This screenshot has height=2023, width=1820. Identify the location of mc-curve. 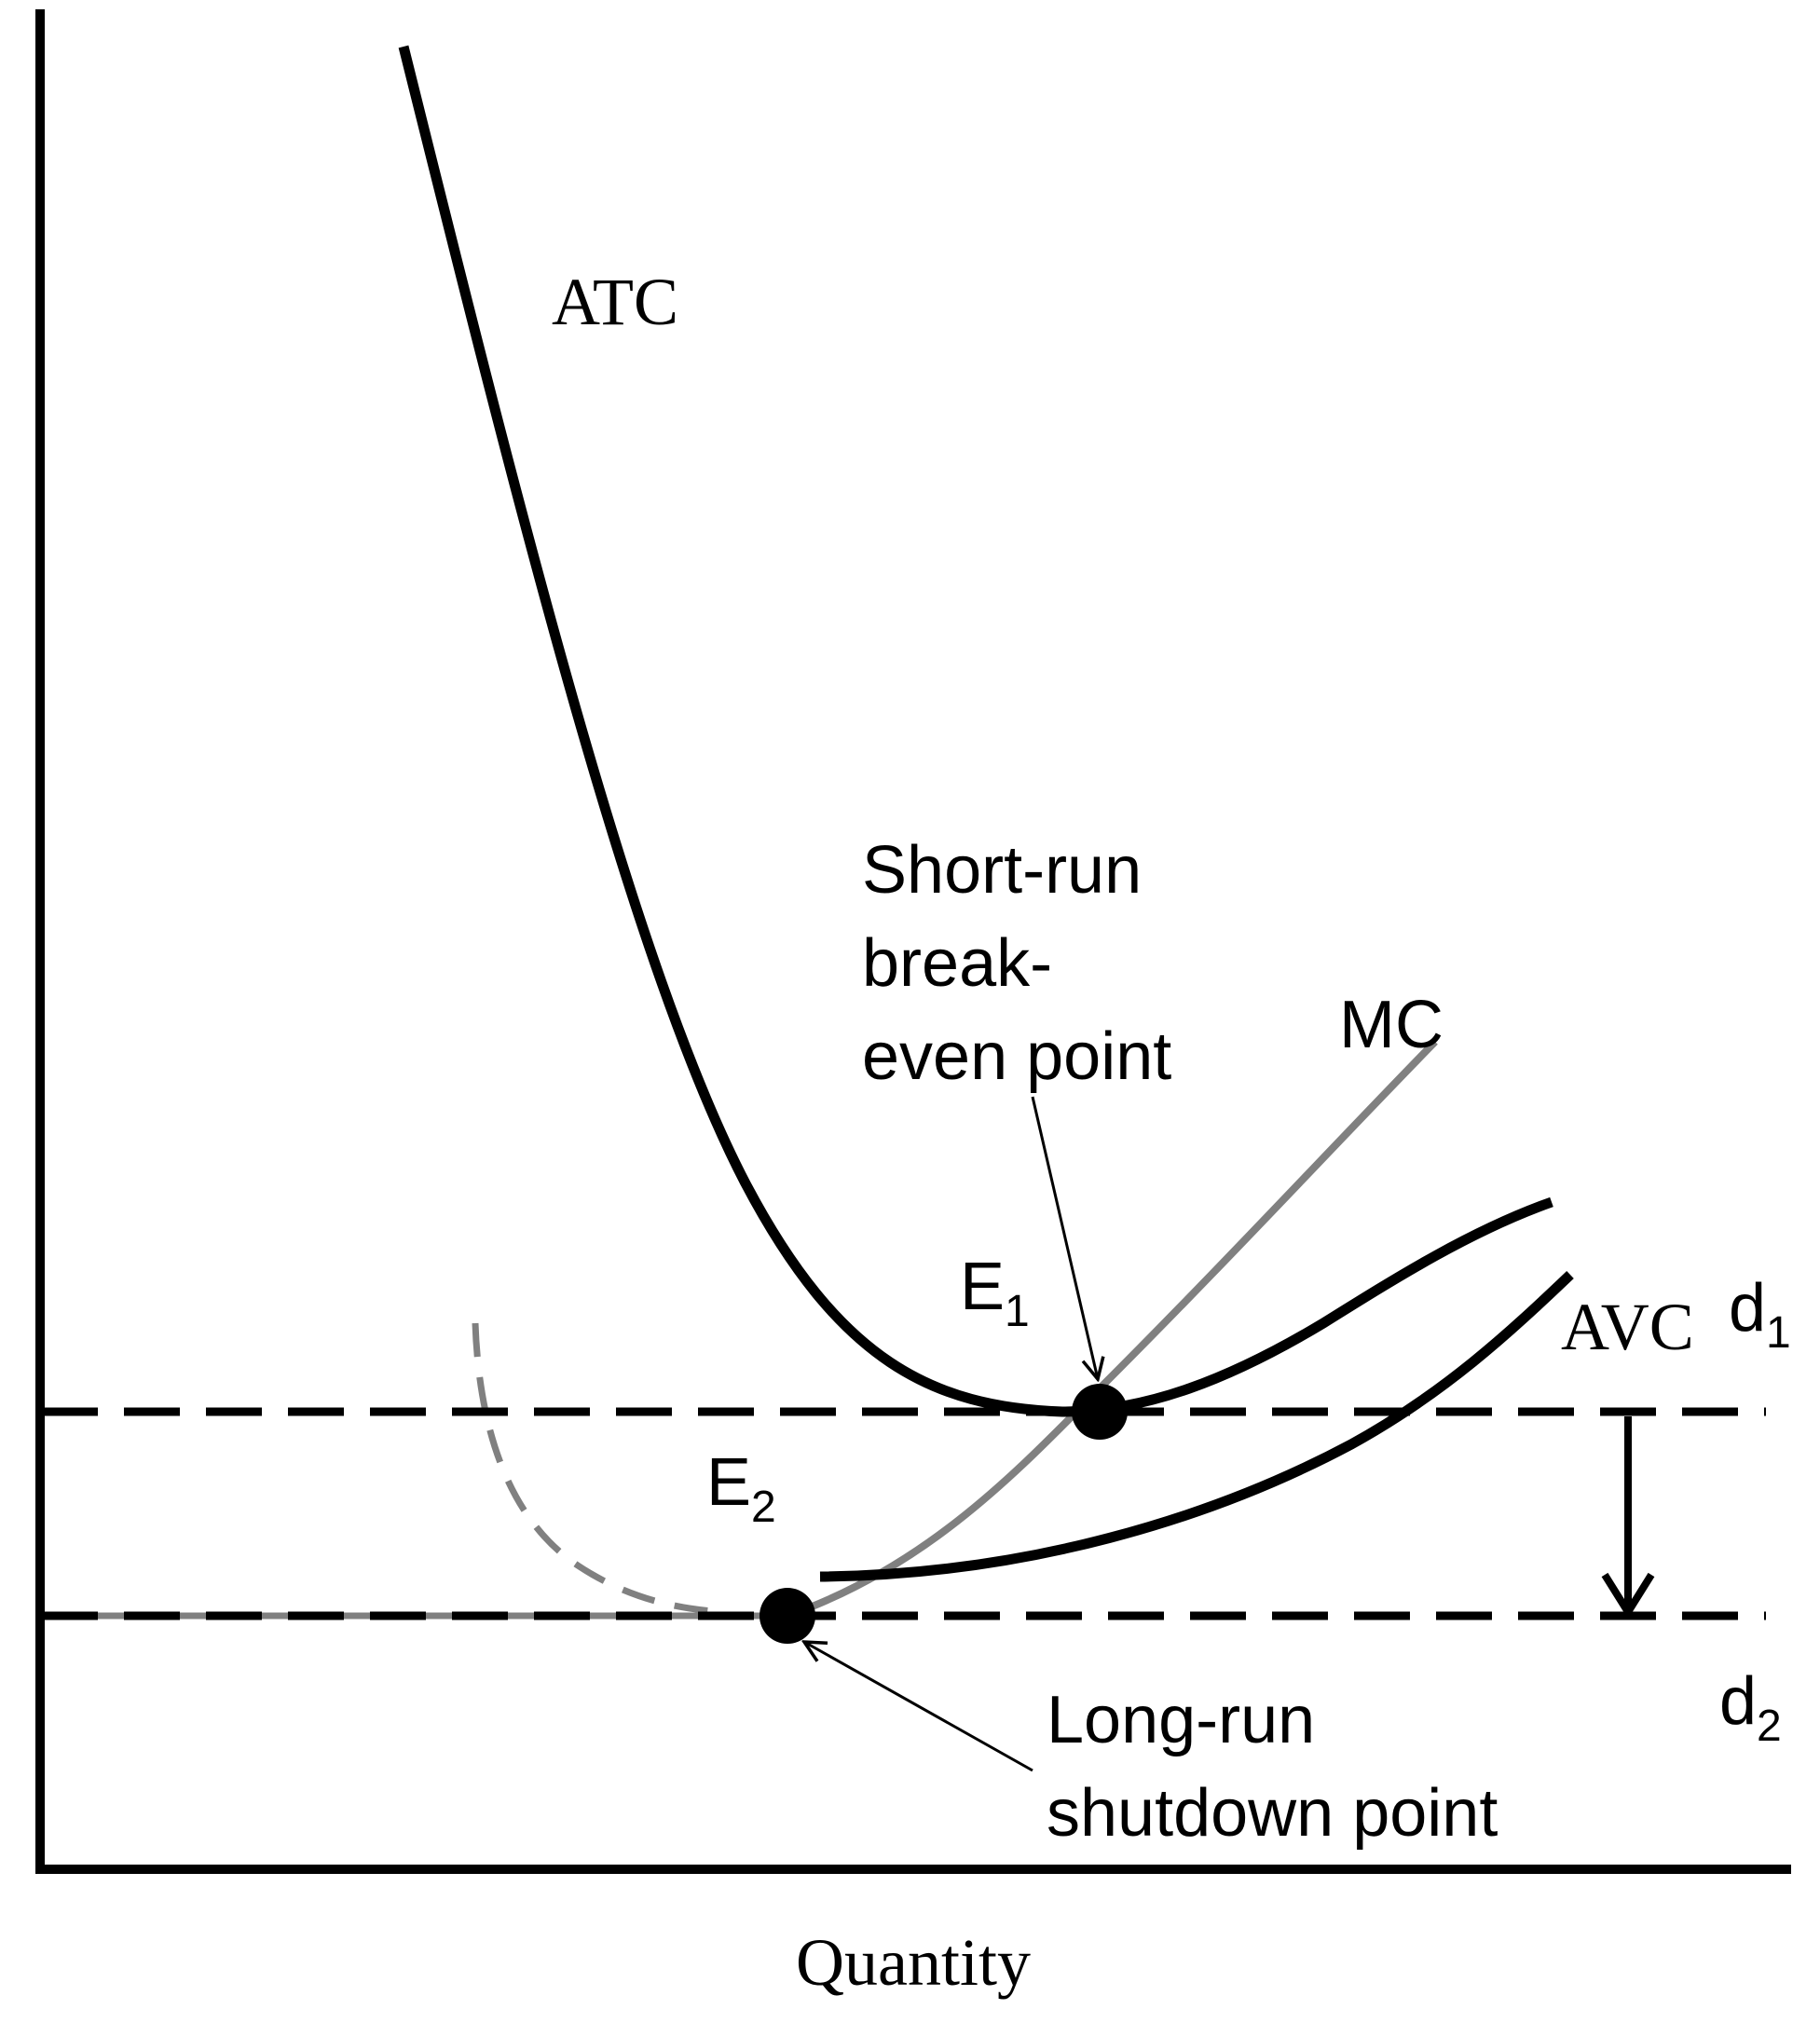
(1112, 1329).